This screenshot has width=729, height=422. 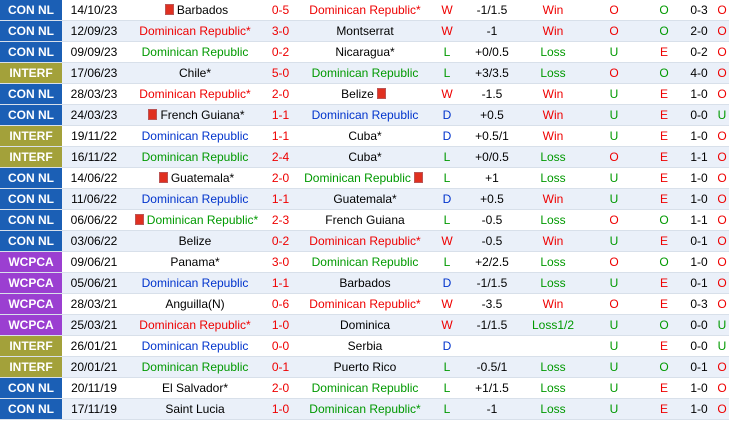 I want to click on handicap-text: +0/0.5, so click(x=492, y=157).